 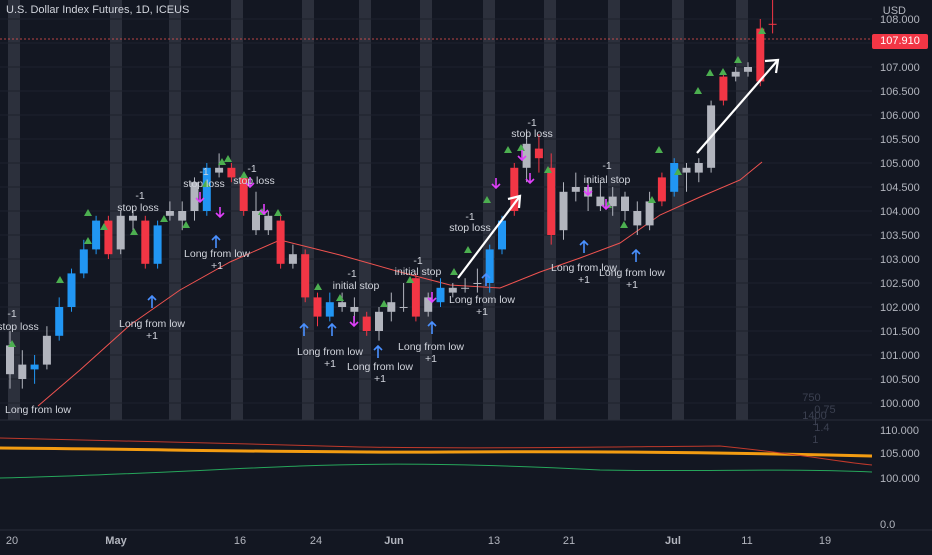 What do you see at coordinates (900, 164) in the screenshot?
I see `y-tick-label: 105.000` at bounding box center [900, 164].